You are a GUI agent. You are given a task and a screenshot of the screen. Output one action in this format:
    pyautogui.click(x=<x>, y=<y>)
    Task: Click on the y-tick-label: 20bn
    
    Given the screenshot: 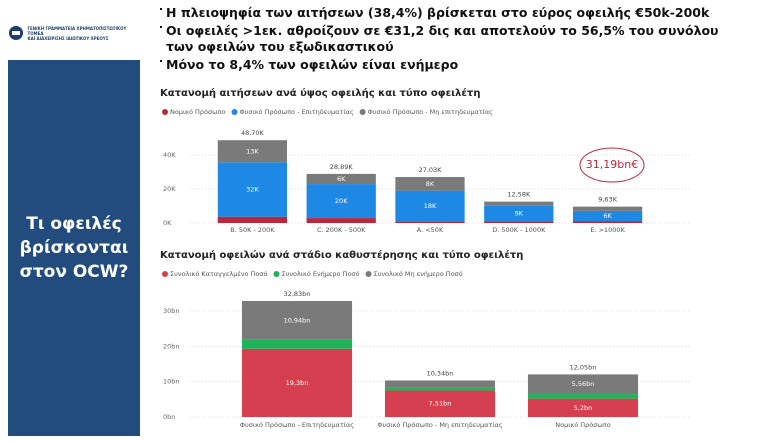 What is the action you would take?
    pyautogui.click(x=171, y=346)
    